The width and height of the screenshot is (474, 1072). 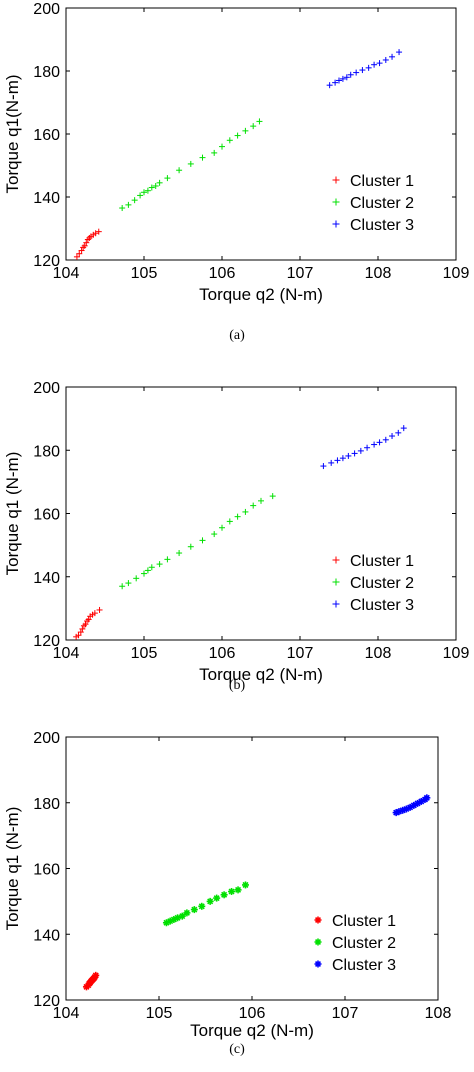 I want to click on x-tick-label: 107, so click(x=300, y=653).